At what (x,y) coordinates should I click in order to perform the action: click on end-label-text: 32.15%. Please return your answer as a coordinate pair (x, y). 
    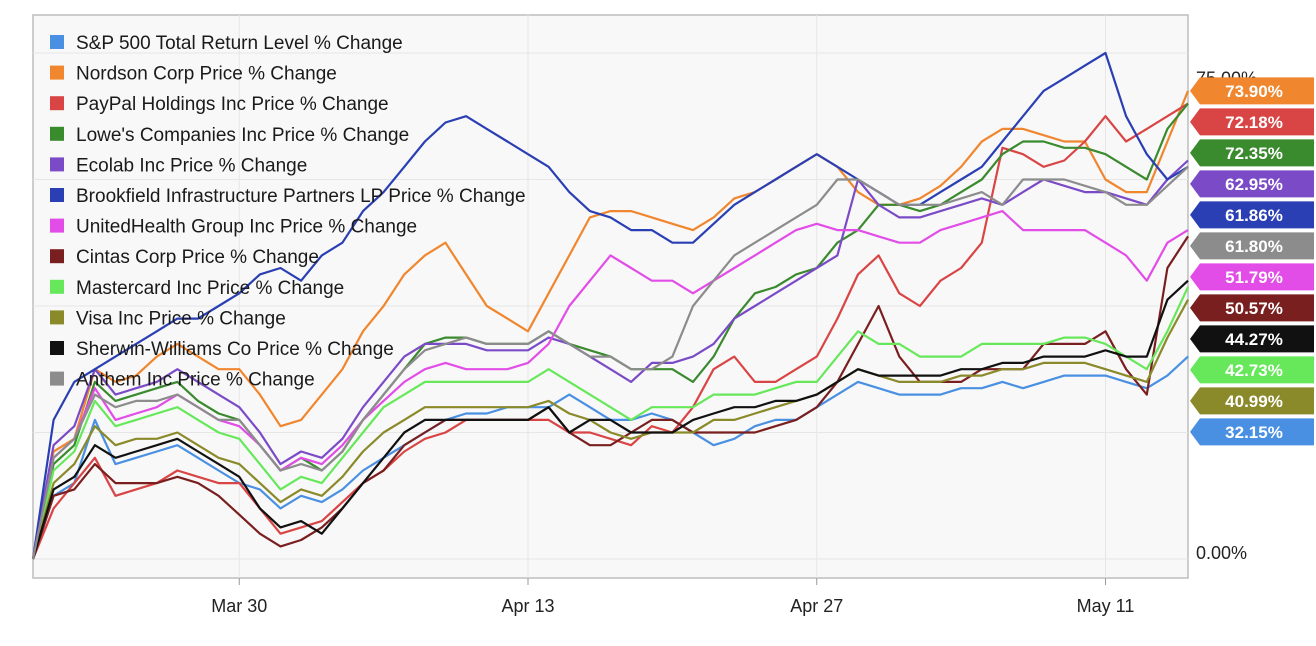
    Looking at the image, I should click on (1254, 432).